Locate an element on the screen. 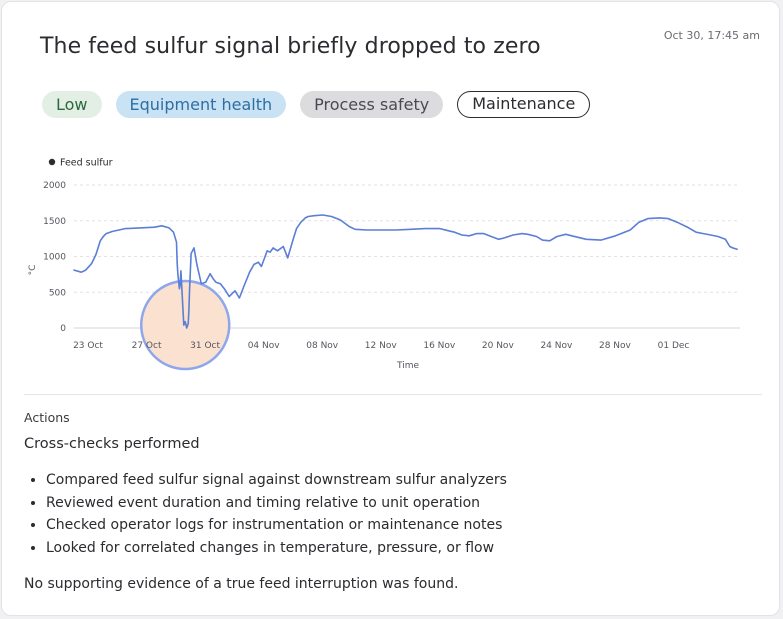 The height and width of the screenshot is (619, 783). x-tick-label: 23 Oct is located at coordinates (88, 346).